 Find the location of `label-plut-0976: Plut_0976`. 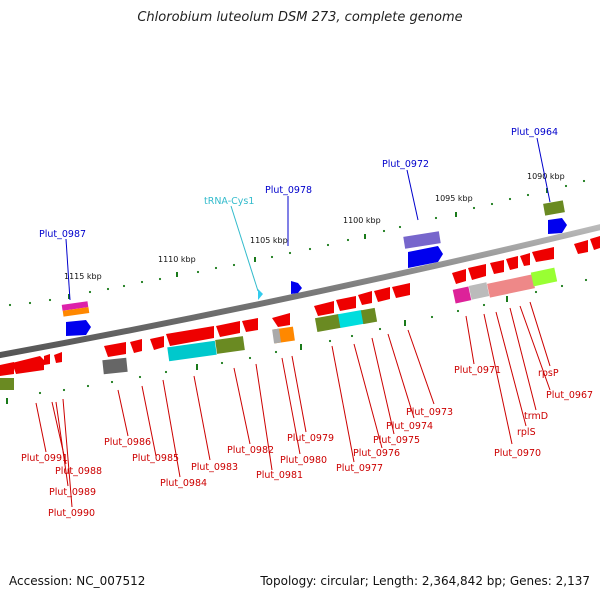

label-plut-0976: Plut_0976 is located at coordinates (376, 453).